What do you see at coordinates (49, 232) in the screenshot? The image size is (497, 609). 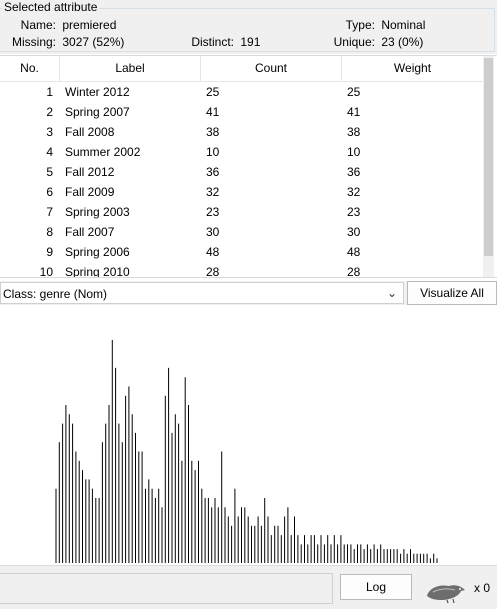 I see `cell-no: 8` at bounding box center [49, 232].